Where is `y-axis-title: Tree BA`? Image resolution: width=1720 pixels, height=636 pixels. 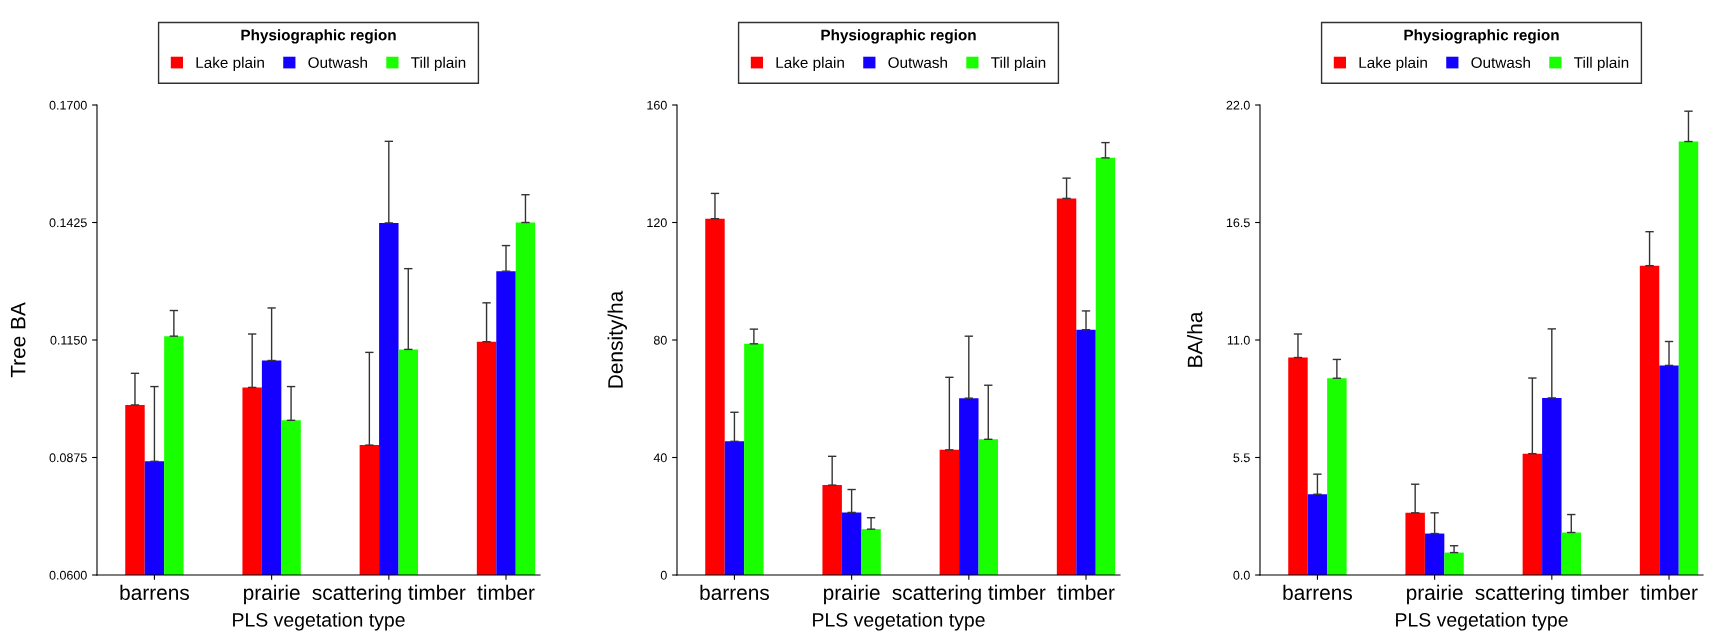
y-axis-title: Tree BA is located at coordinates (18, 340).